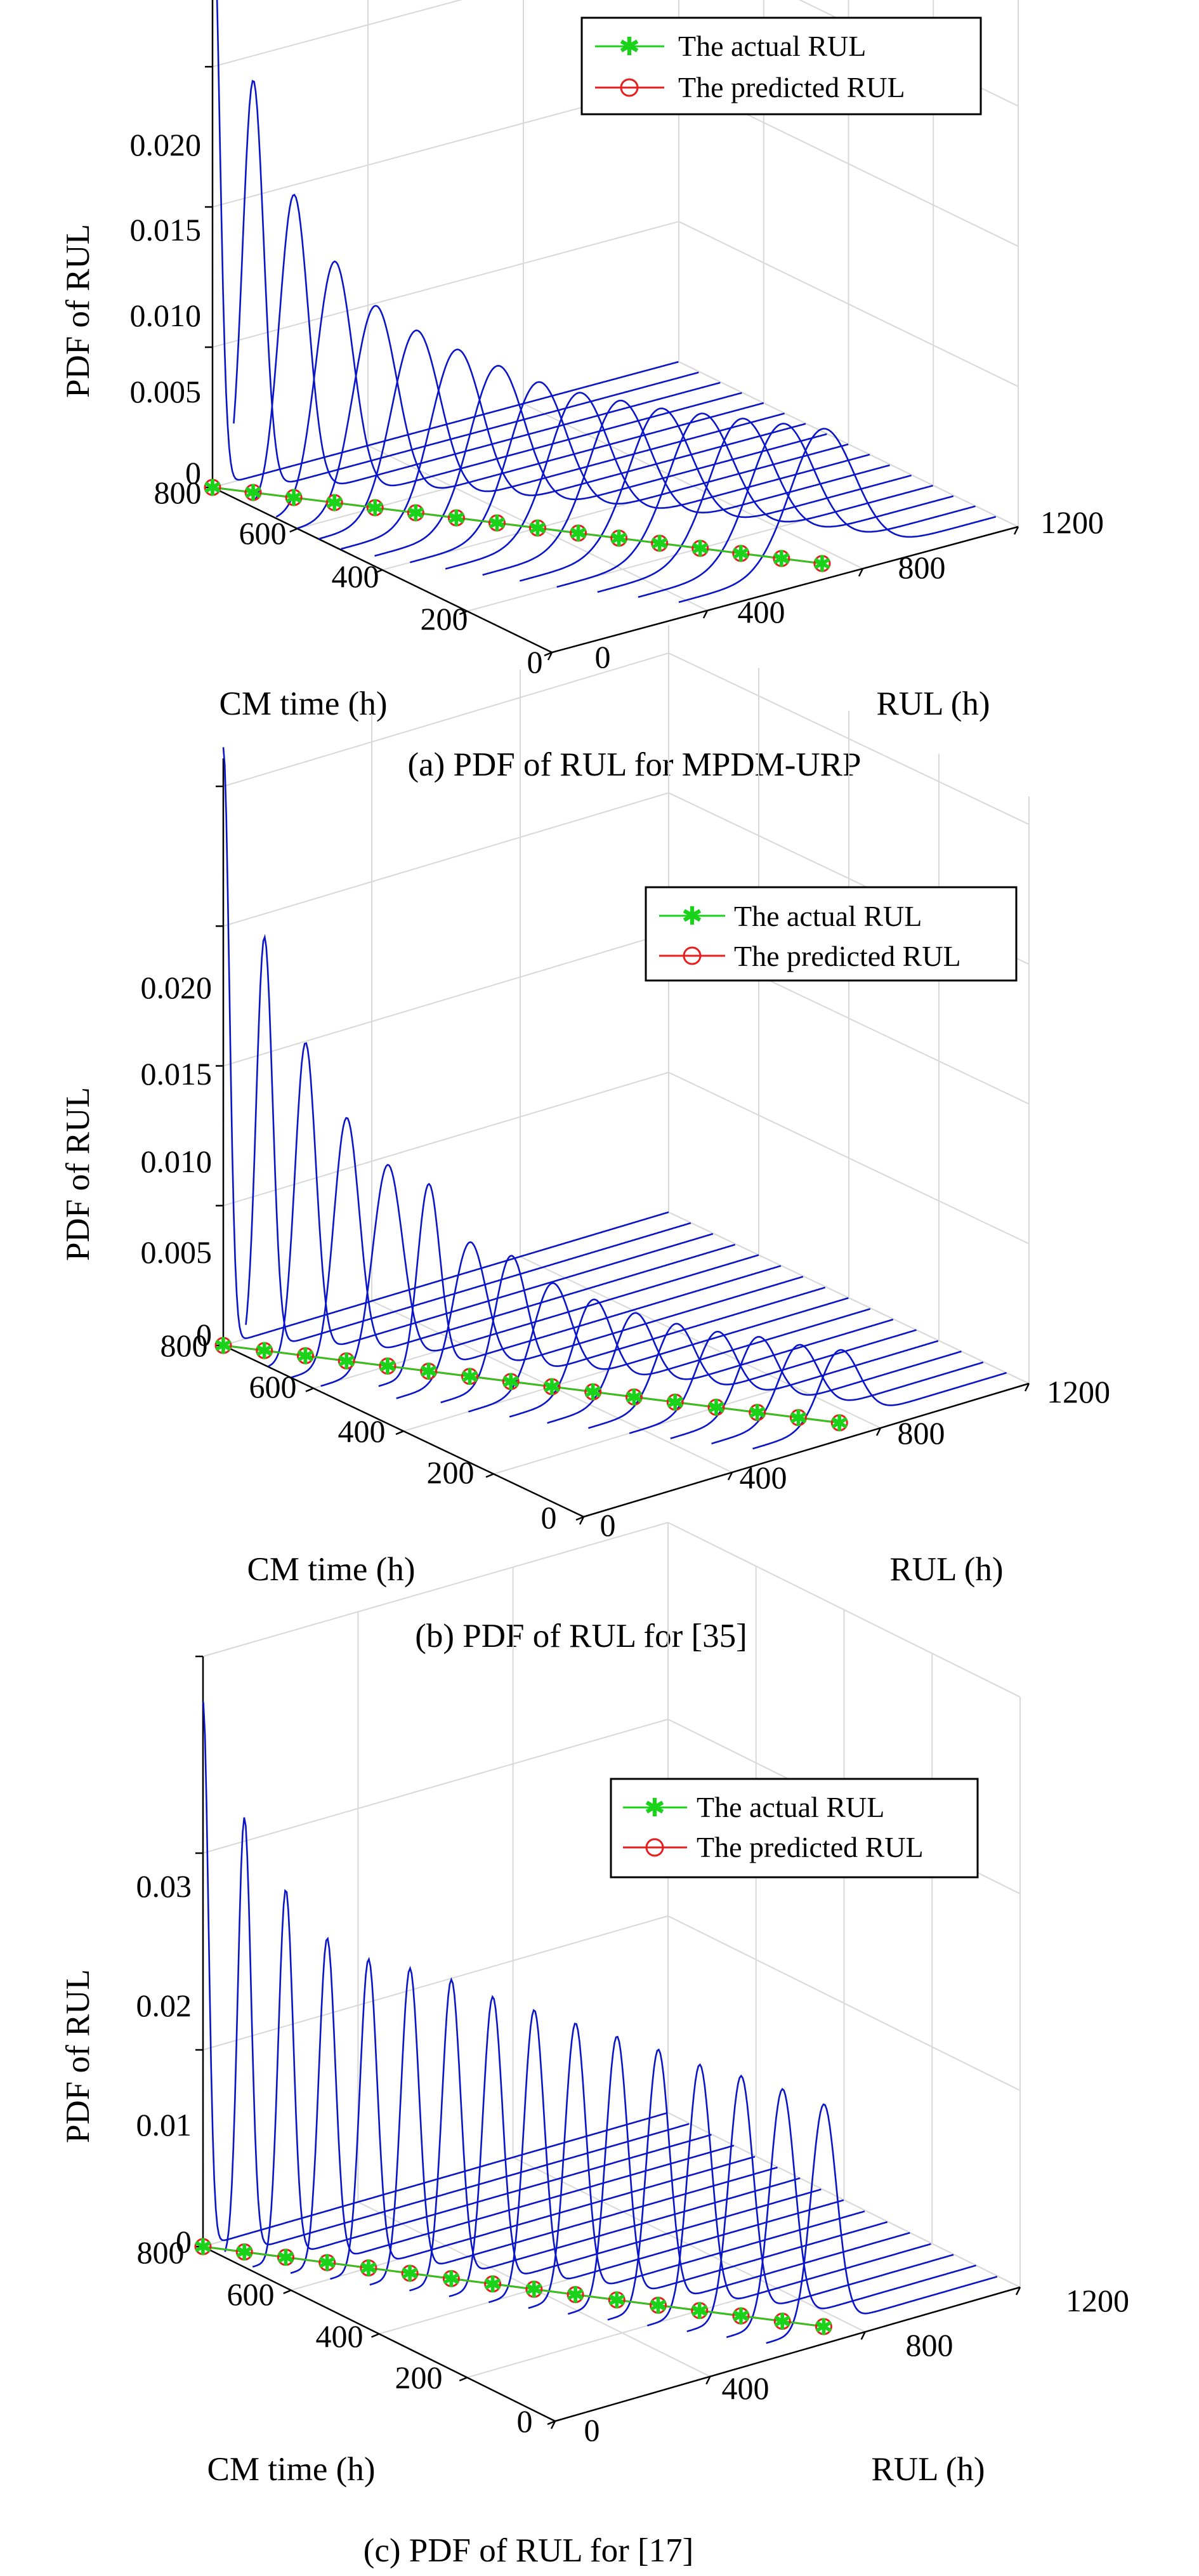 This screenshot has width=1199, height=2576. What do you see at coordinates (177, 1074) in the screenshot?
I see `z-tick-label: 0.015` at bounding box center [177, 1074].